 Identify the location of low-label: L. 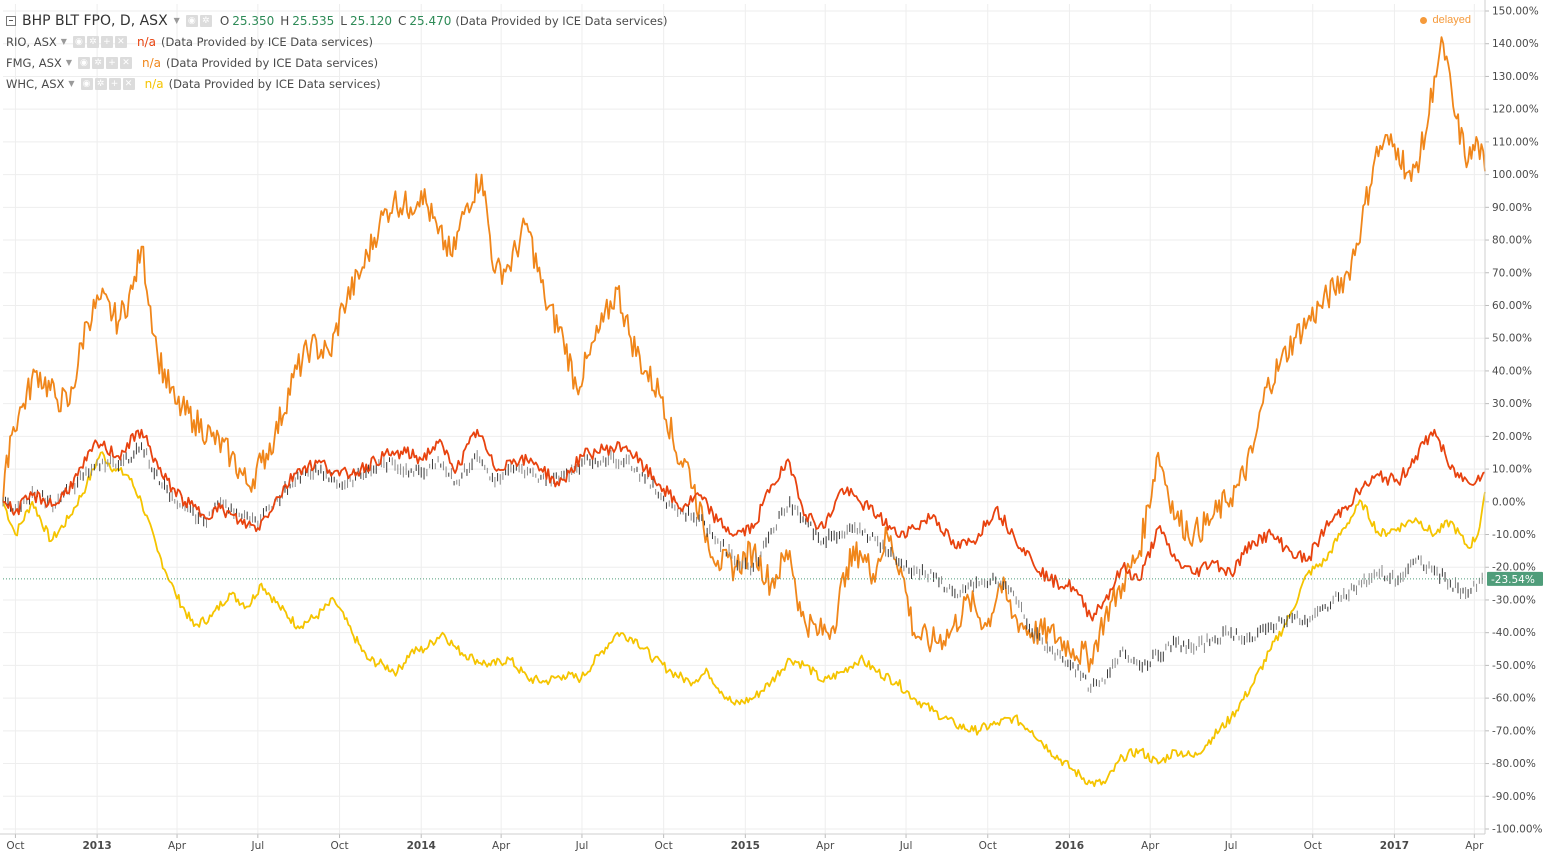
(343, 20).